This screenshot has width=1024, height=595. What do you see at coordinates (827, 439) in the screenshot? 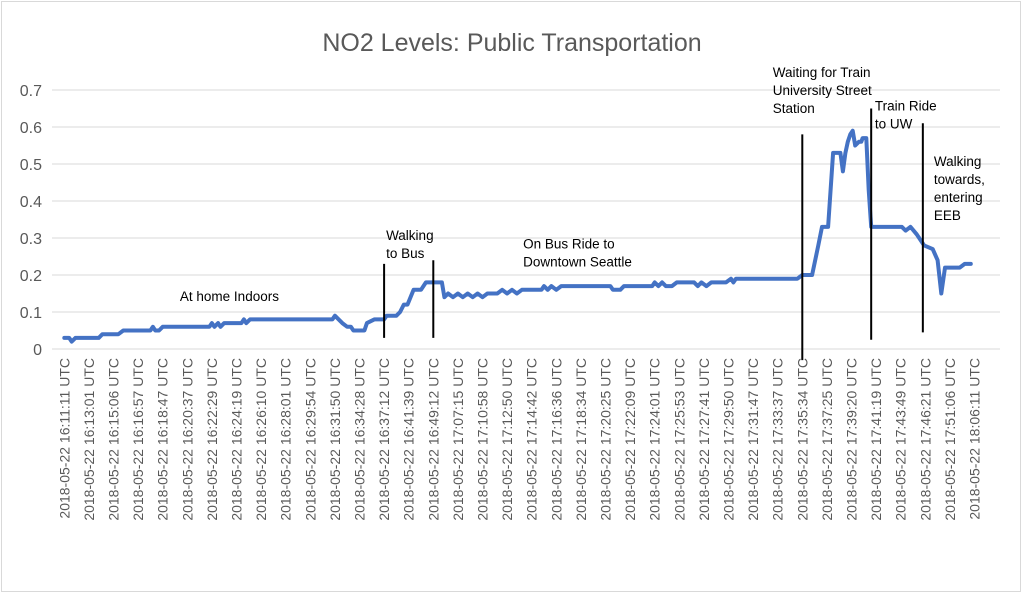
I see `x-tick-label: 2018-05-22 17:37:25 UTC` at bounding box center [827, 439].